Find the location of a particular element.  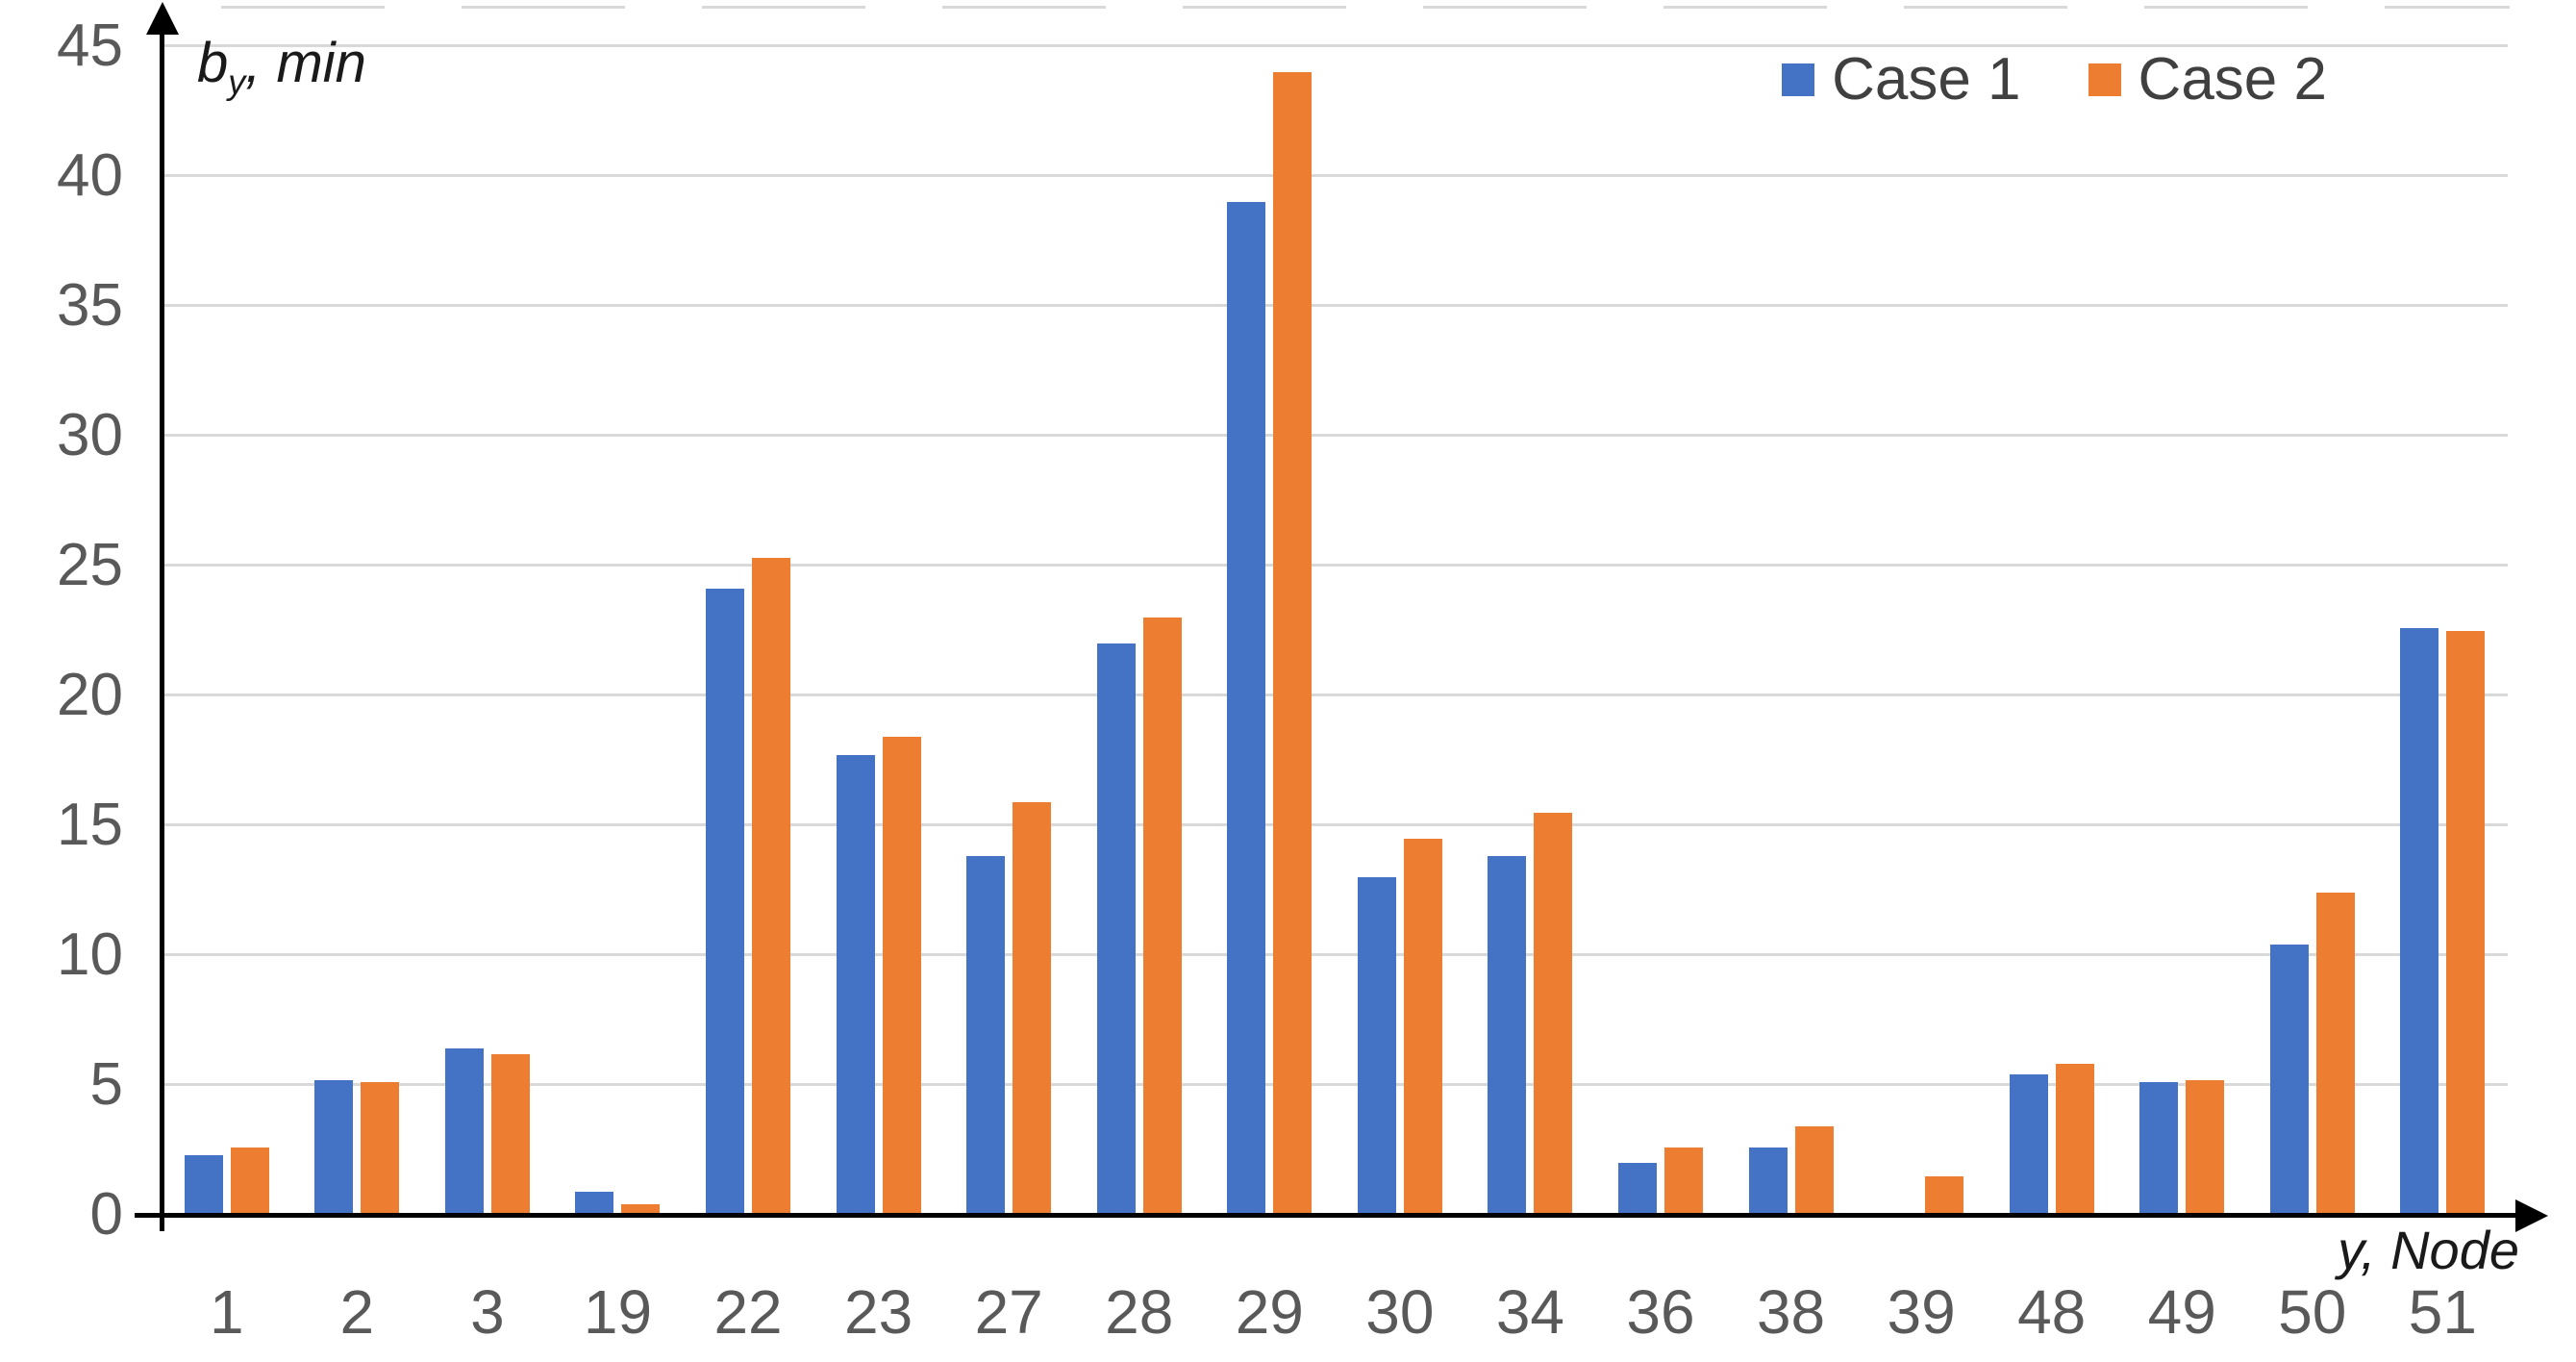

top-gridline is located at coordinates (1365, 8).